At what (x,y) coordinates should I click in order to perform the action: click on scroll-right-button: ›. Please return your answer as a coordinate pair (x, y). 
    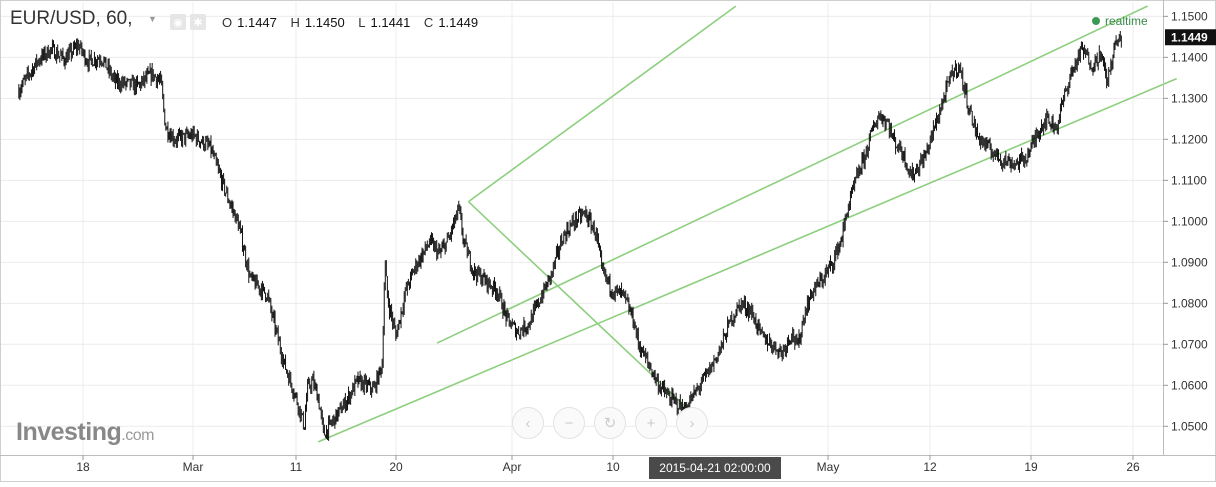
    Looking at the image, I should click on (692, 423).